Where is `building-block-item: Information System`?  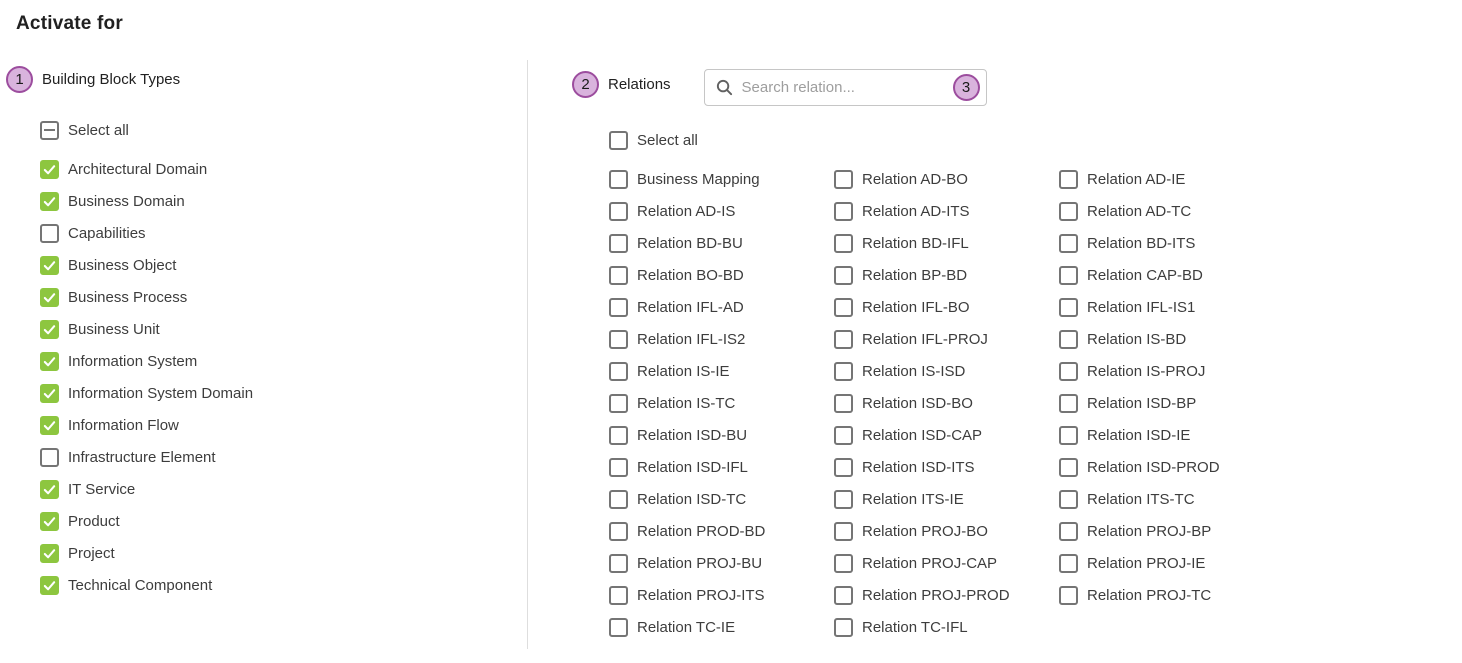 building-block-item: Information System is located at coordinates (283, 361).